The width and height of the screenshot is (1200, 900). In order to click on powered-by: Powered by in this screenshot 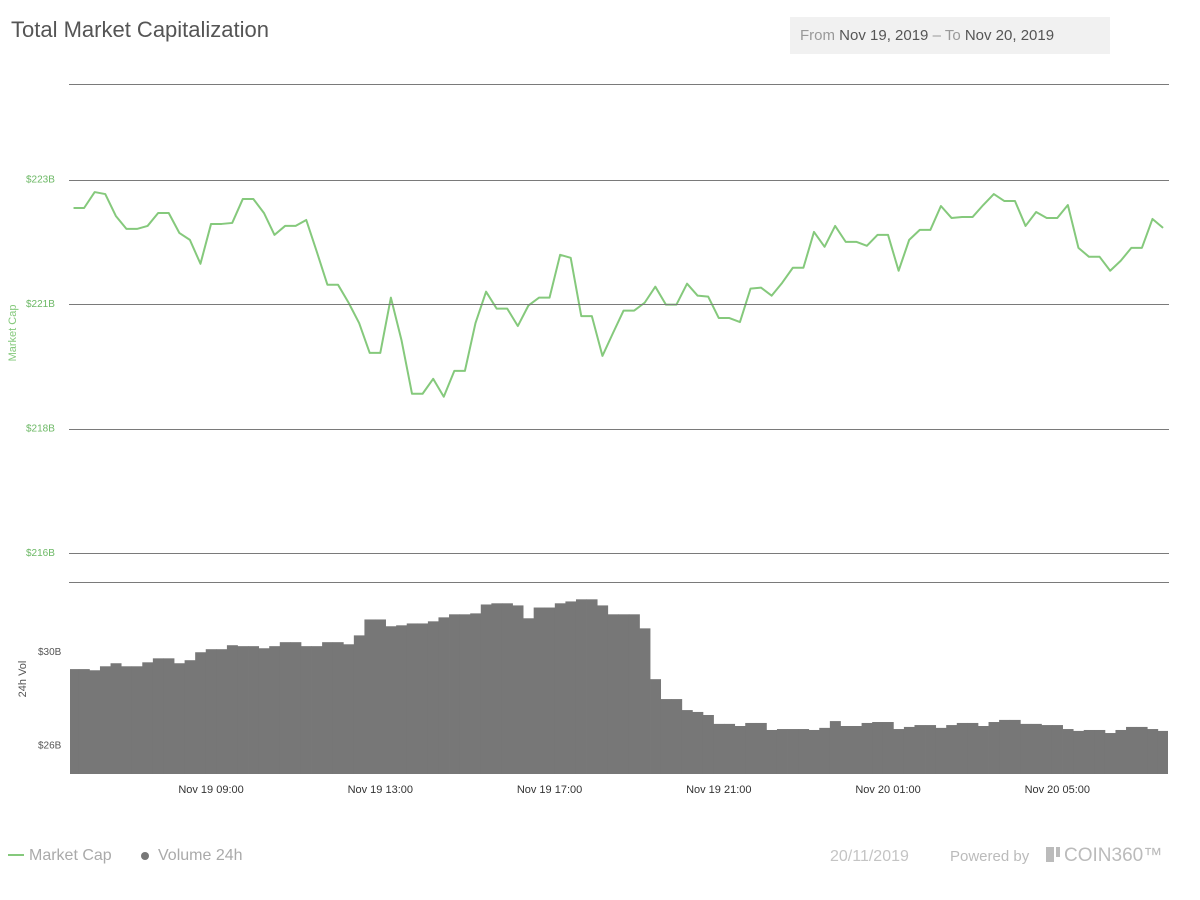, I will do `click(990, 856)`.